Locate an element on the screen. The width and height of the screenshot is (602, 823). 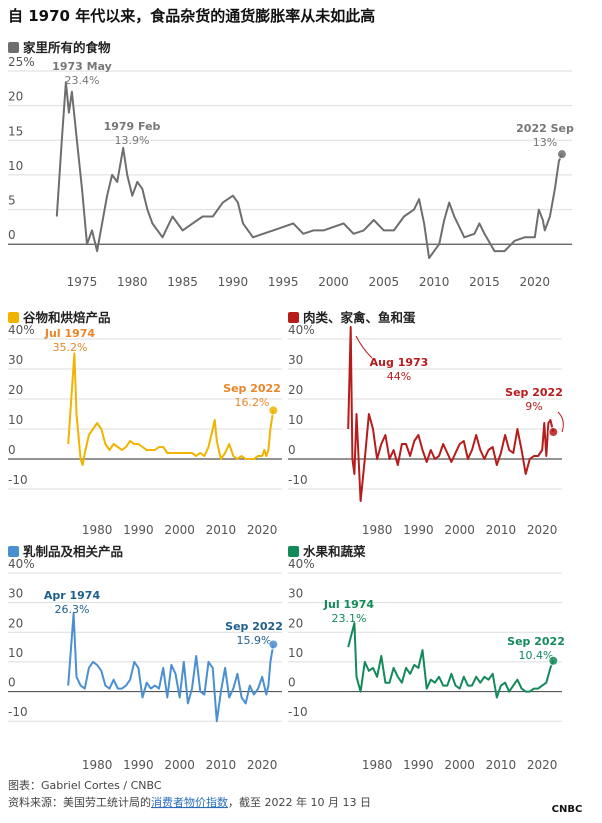
annotation-label: 1973 May is located at coordinates (82, 66).